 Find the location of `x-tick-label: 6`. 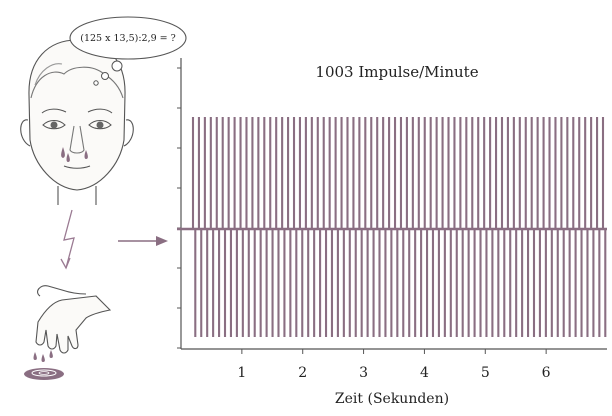

x-tick-label: 6 is located at coordinates (546, 373).